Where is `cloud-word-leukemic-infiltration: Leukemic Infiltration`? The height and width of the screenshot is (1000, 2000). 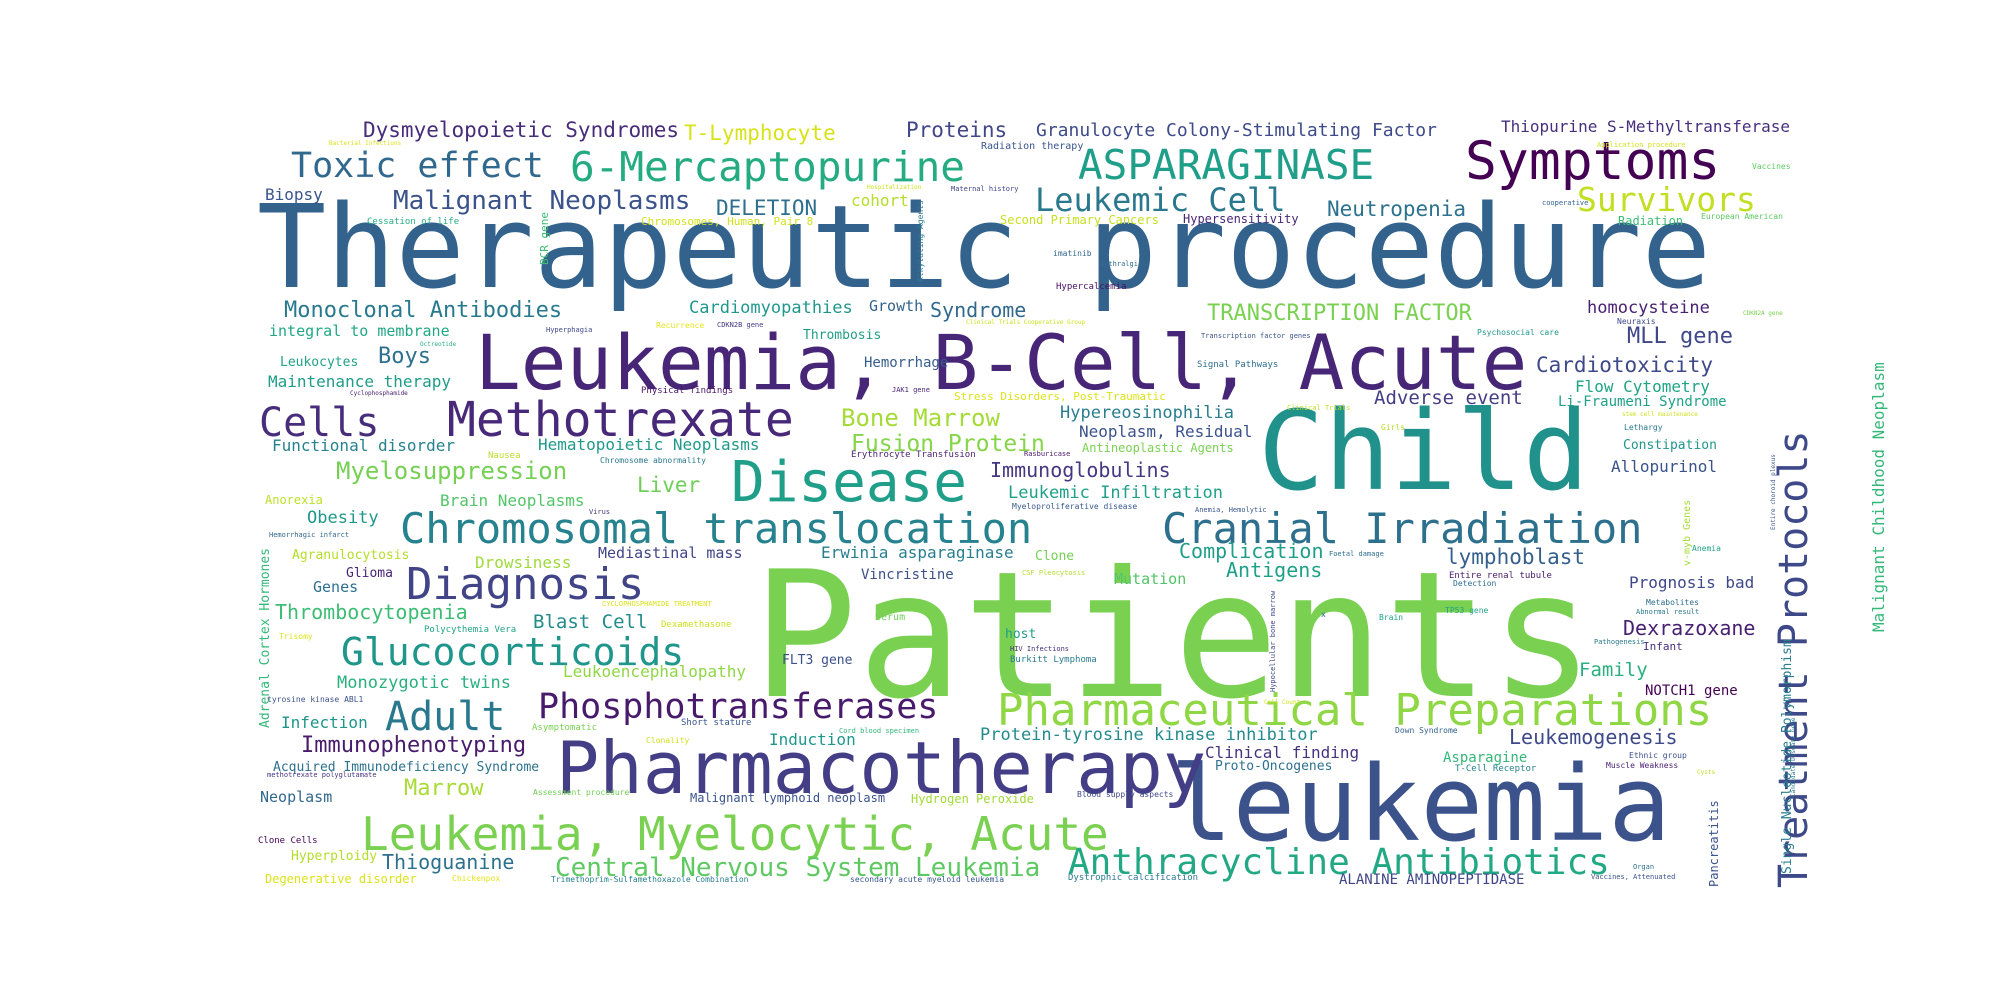 cloud-word-leukemic-infiltration: Leukemic Infiltration is located at coordinates (1115, 493).